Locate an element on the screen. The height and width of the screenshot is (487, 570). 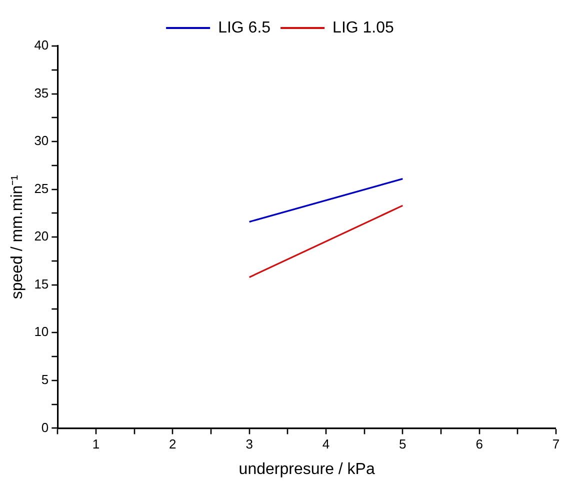
x-axis-title: underpresure / kPa is located at coordinates (306, 469).